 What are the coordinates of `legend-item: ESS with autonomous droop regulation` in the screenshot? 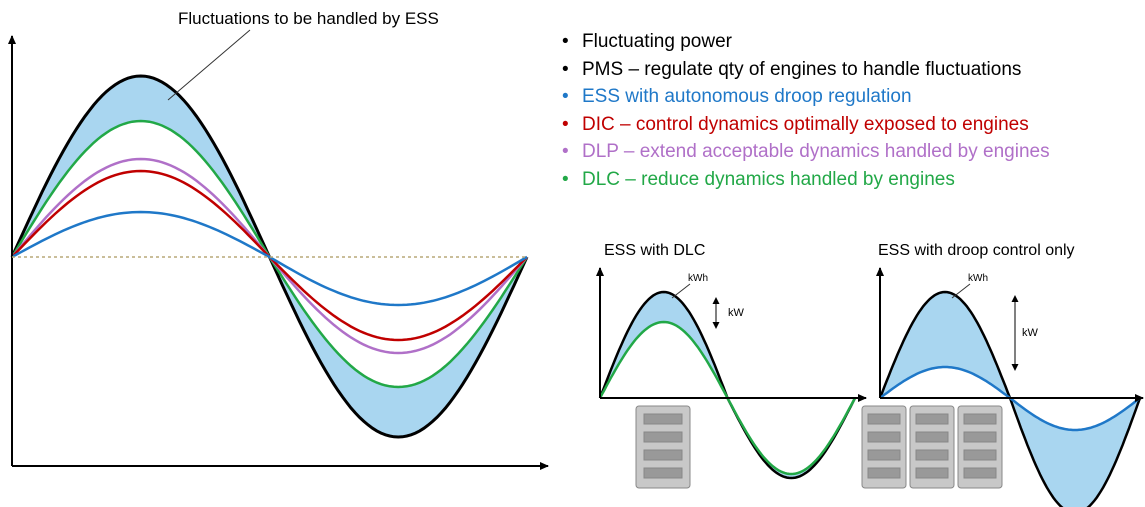 It's located at (851, 97).